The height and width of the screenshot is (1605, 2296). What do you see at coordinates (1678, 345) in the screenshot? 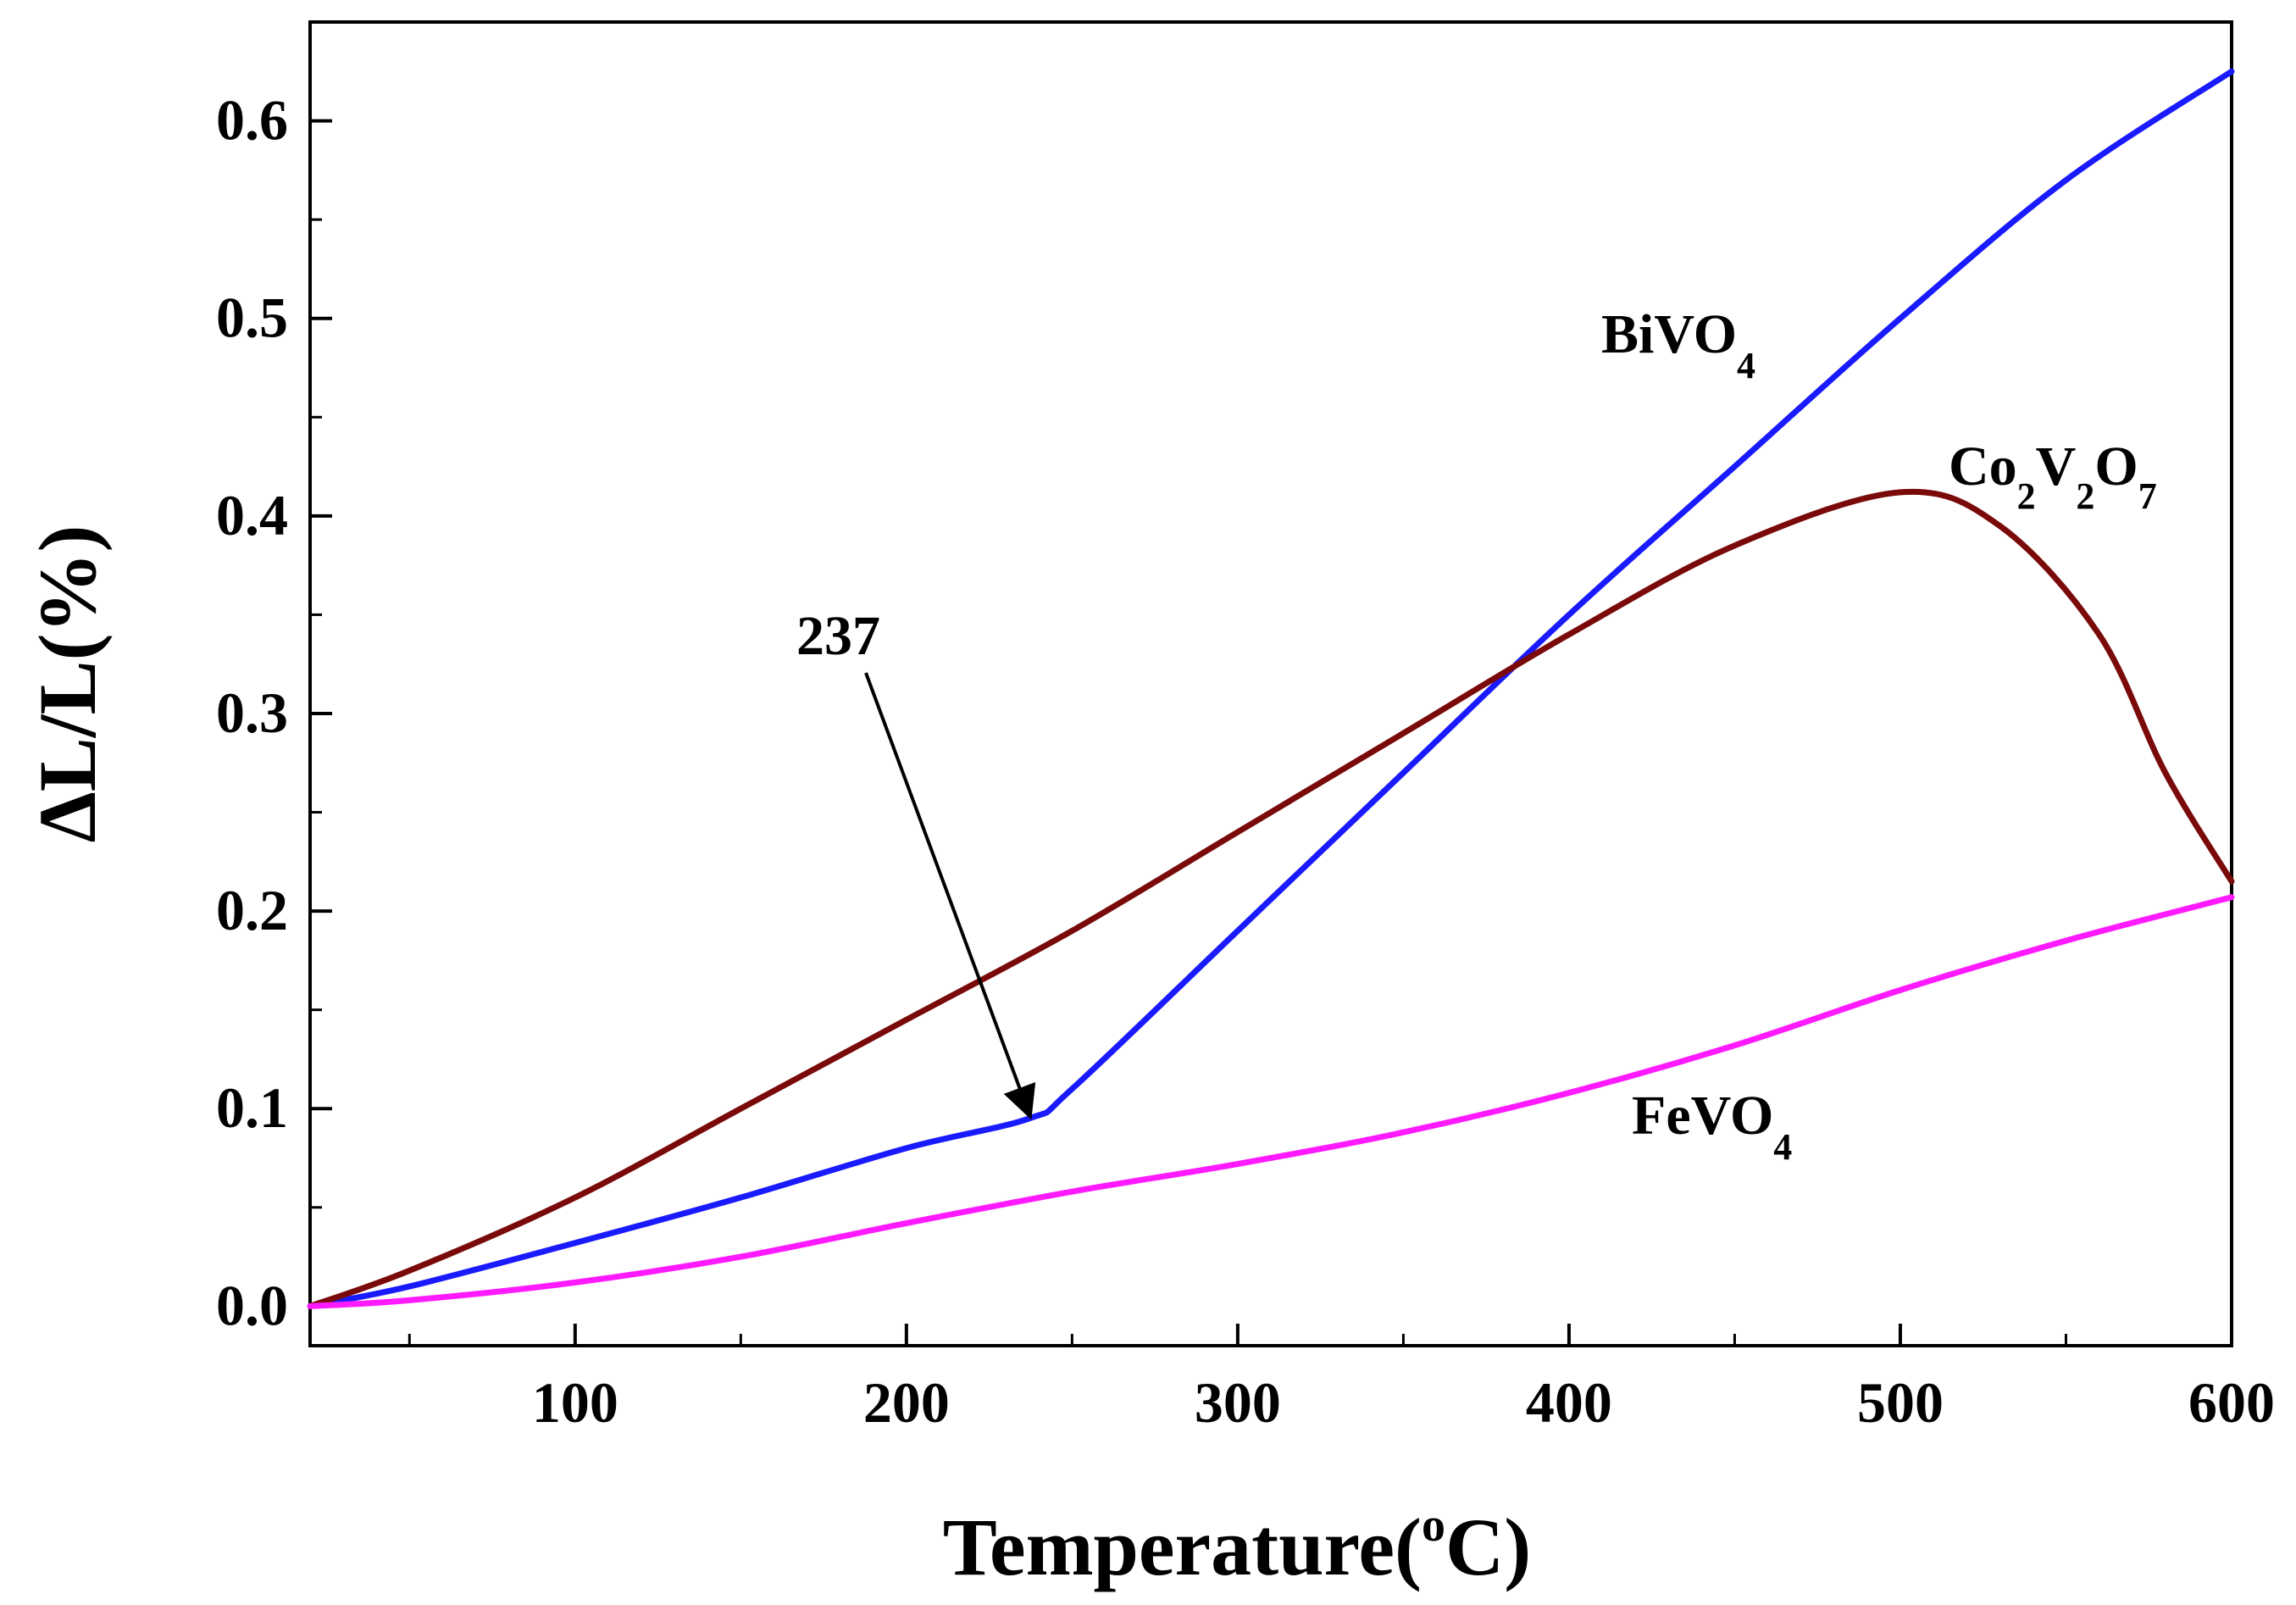
I see `series-label-bivo4: BiVO4` at bounding box center [1678, 345].